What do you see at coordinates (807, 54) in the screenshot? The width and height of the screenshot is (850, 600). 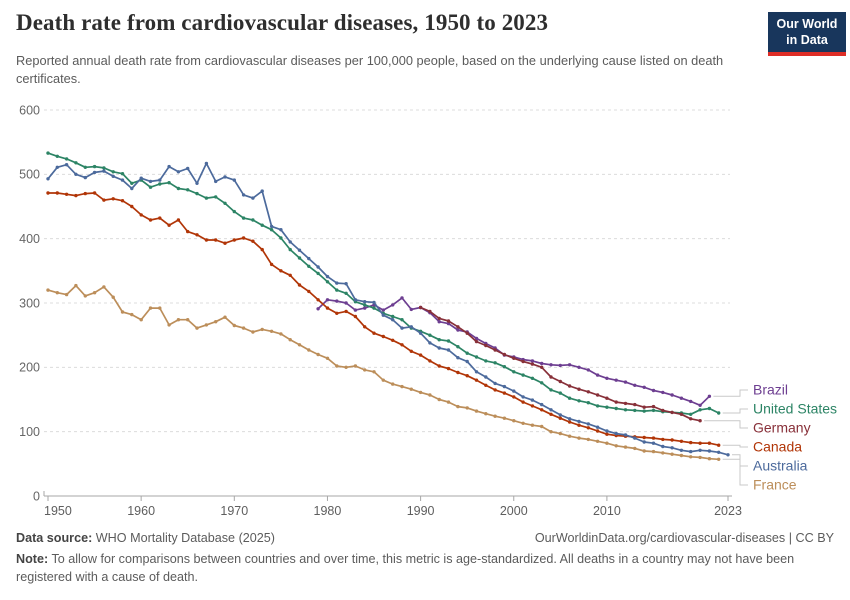 I see `owid-logo-accent-strip` at bounding box center [807, 54].